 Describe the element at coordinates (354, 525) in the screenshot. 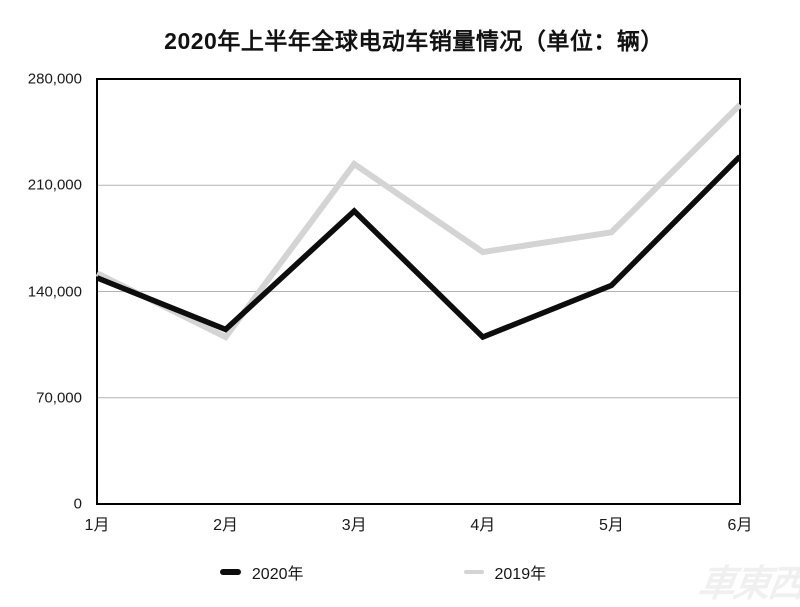

I see `x-axis-tick-label: 3月` at that location.